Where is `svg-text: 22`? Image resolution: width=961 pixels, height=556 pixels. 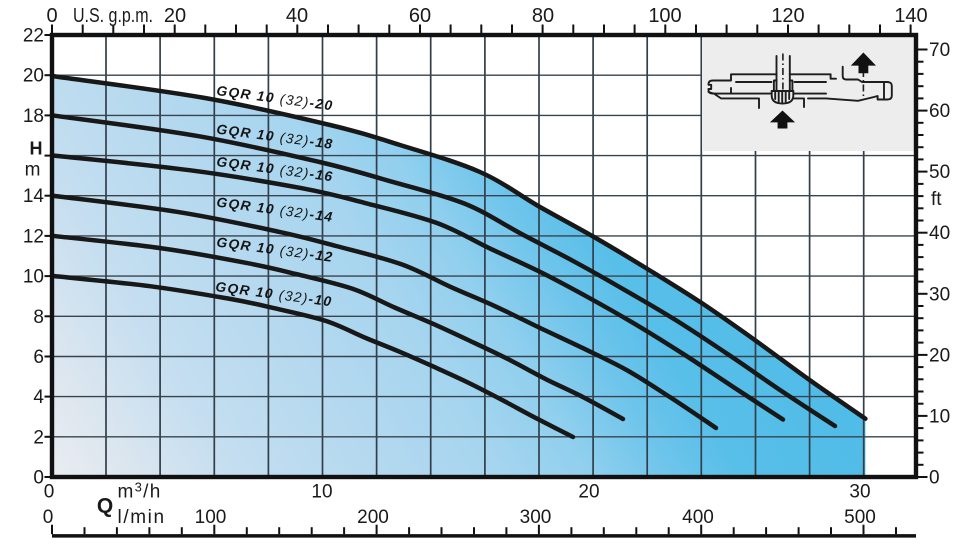
svg-text: 22 is located at coordinates (33, 36).